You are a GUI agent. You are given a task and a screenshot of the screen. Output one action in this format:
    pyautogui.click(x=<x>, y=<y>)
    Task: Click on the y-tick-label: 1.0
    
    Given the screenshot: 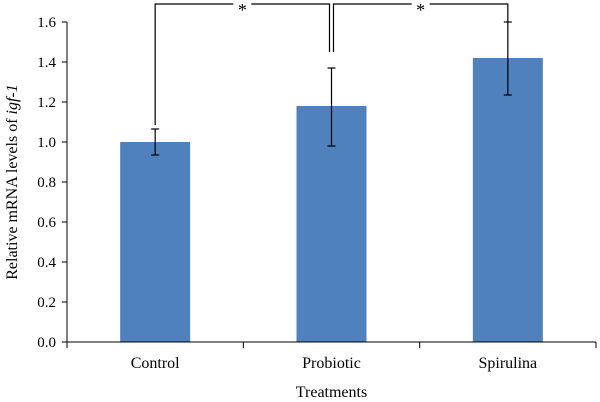 What is the action you would take?
    pyautogui.click(x=46, y=143)
    